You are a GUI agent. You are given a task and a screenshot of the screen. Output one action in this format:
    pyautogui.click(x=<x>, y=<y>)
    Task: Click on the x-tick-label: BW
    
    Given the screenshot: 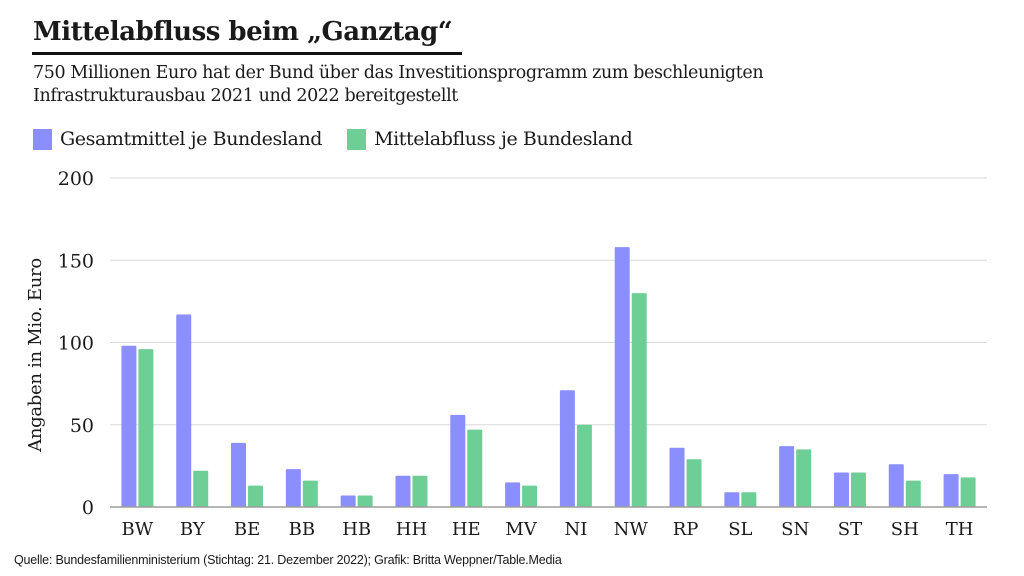 What is the action you would take?
    pyautogui.click(x=138, y=529)
    